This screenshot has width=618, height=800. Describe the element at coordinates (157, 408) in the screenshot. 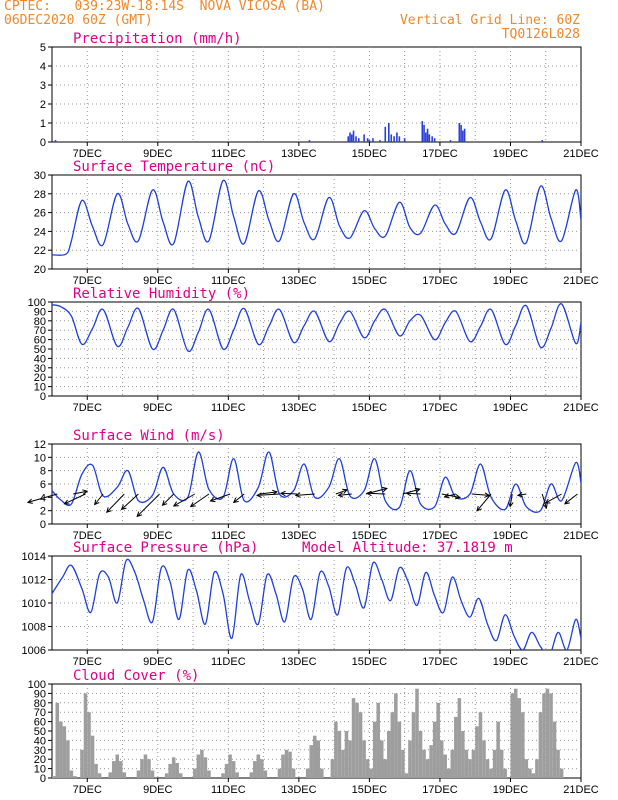

I see `rh-xtick-label: 9DEC` at that location.